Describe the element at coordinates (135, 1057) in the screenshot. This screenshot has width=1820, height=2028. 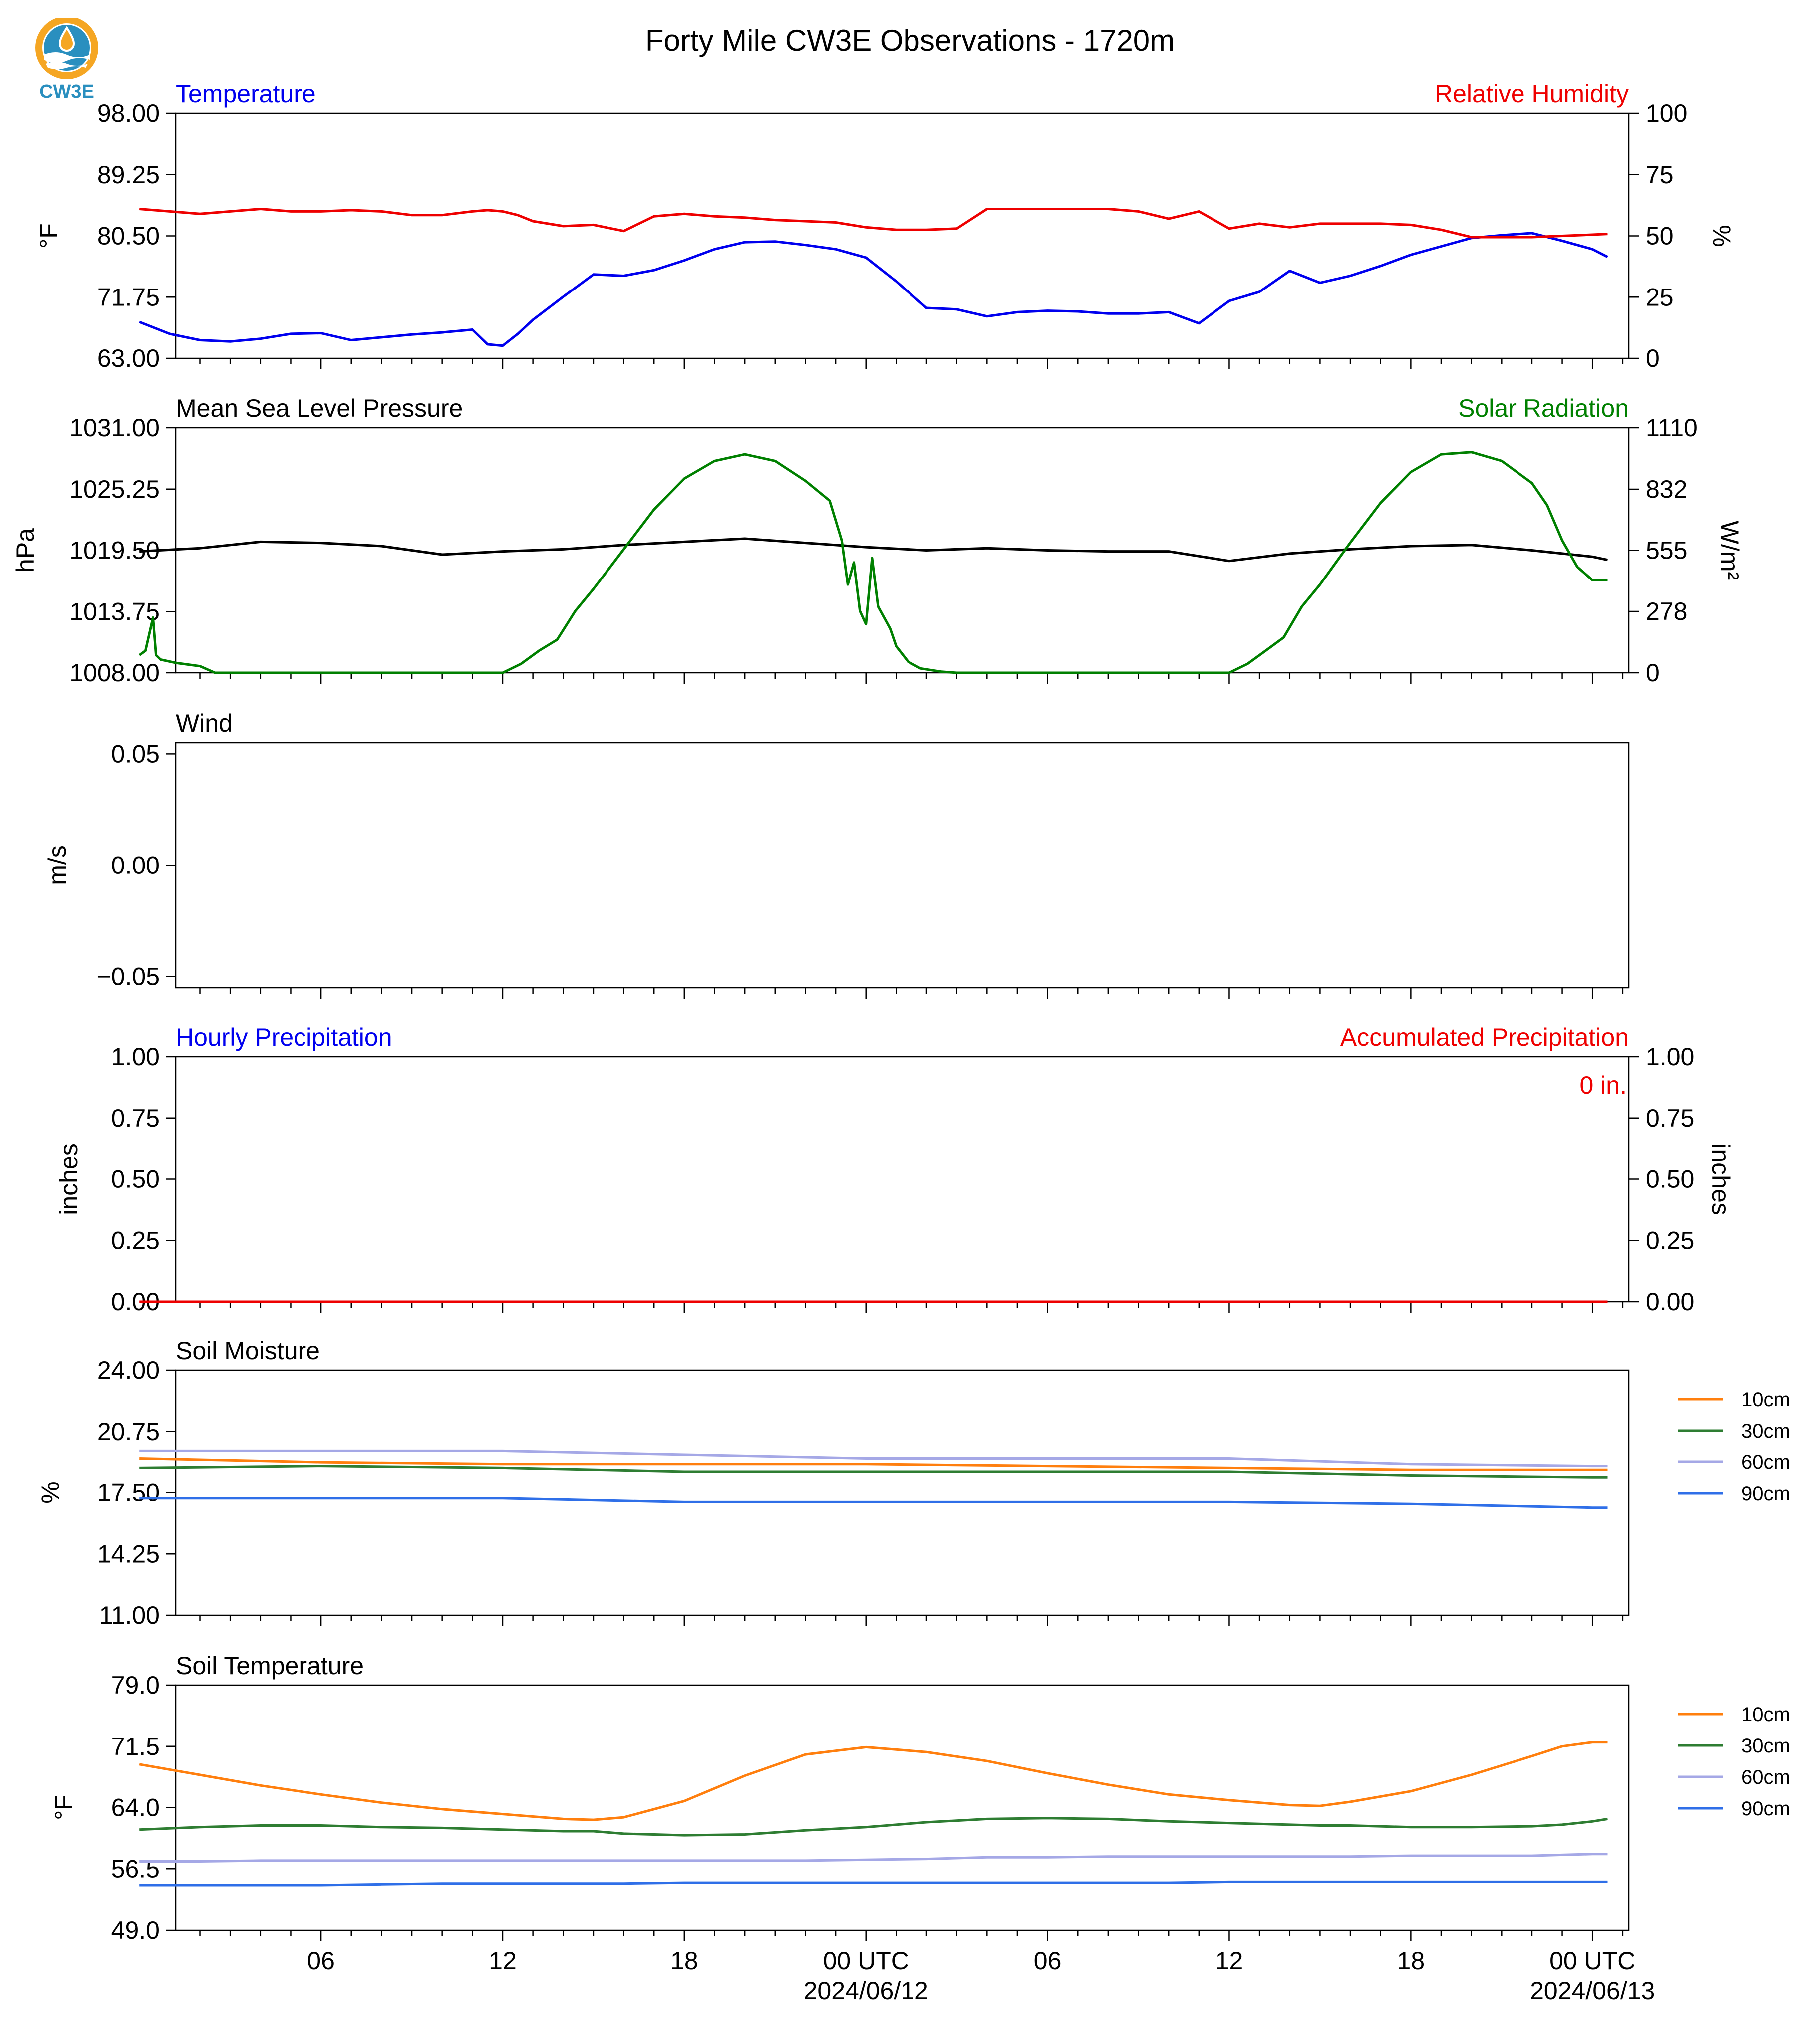
I see `y-tick-label: 1.00` at that location.